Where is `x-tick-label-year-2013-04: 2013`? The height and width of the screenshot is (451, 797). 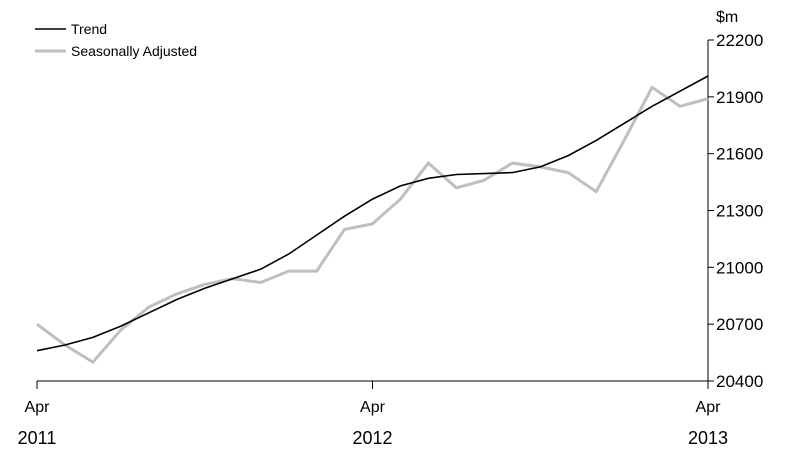 x-tick-label-year-2013-04: 2013 is located at coordinates (708, 438).